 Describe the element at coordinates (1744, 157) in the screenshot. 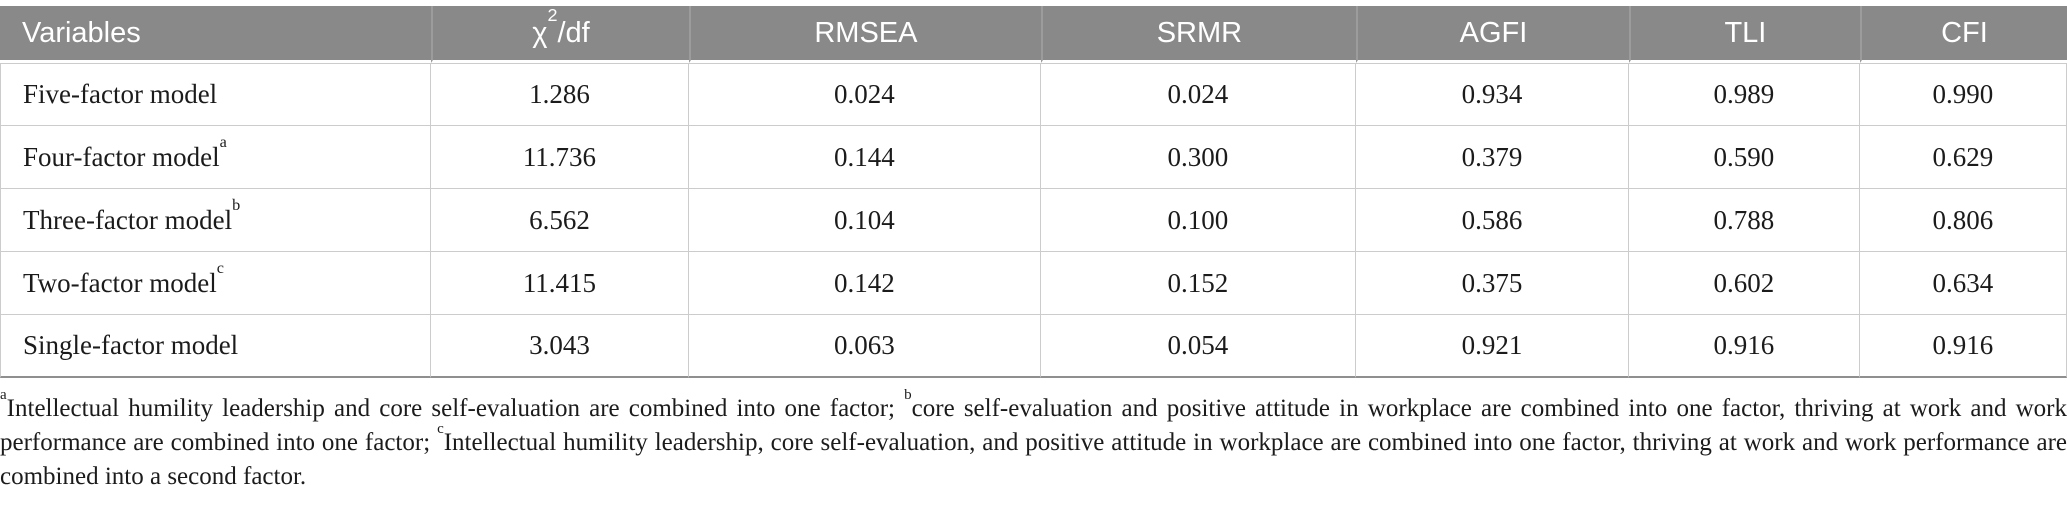

I see `metric-cell-tli: 0.590` at that location.